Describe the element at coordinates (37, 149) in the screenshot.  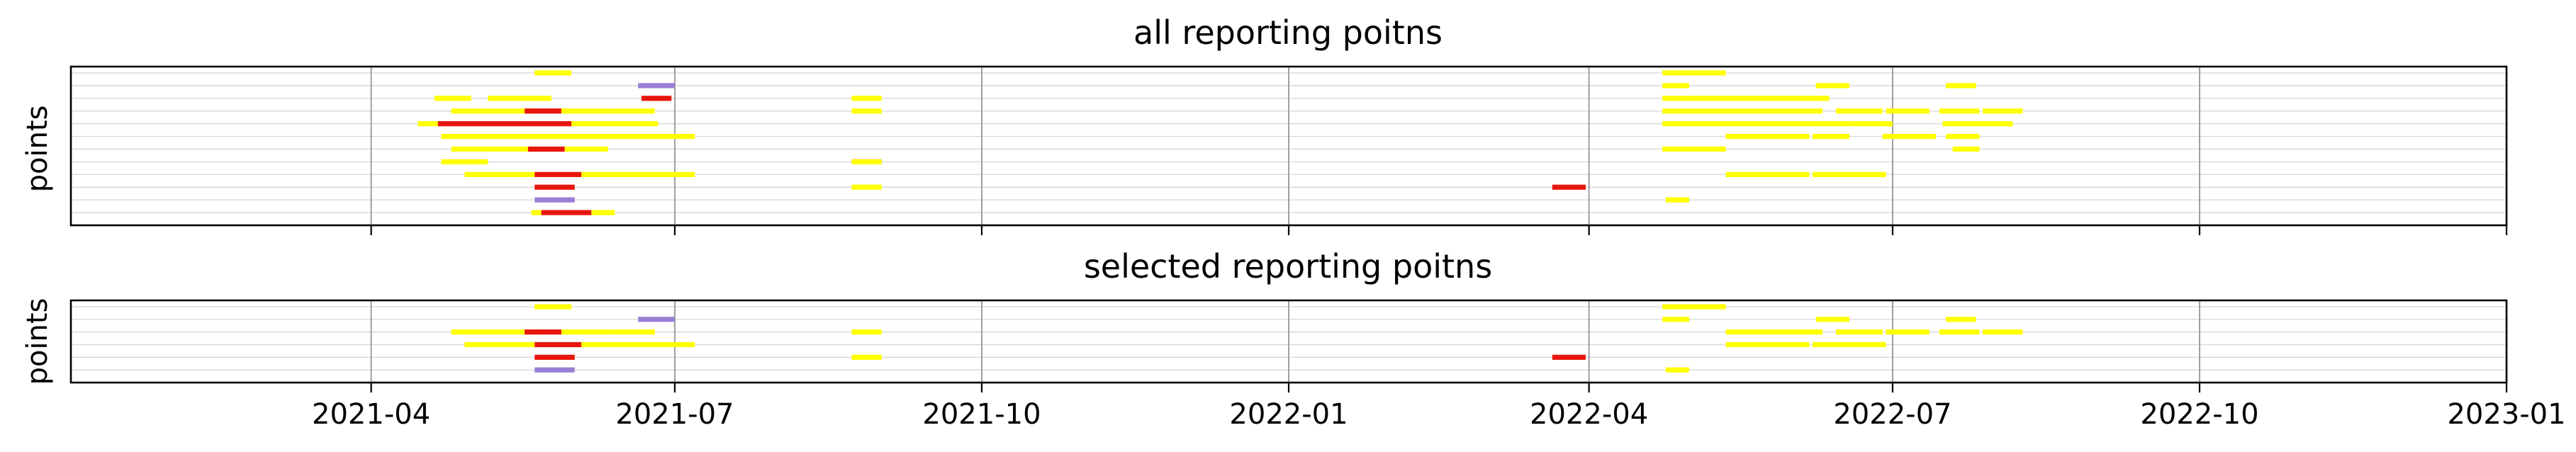
I see `top-chart-y-label: points` at that location.